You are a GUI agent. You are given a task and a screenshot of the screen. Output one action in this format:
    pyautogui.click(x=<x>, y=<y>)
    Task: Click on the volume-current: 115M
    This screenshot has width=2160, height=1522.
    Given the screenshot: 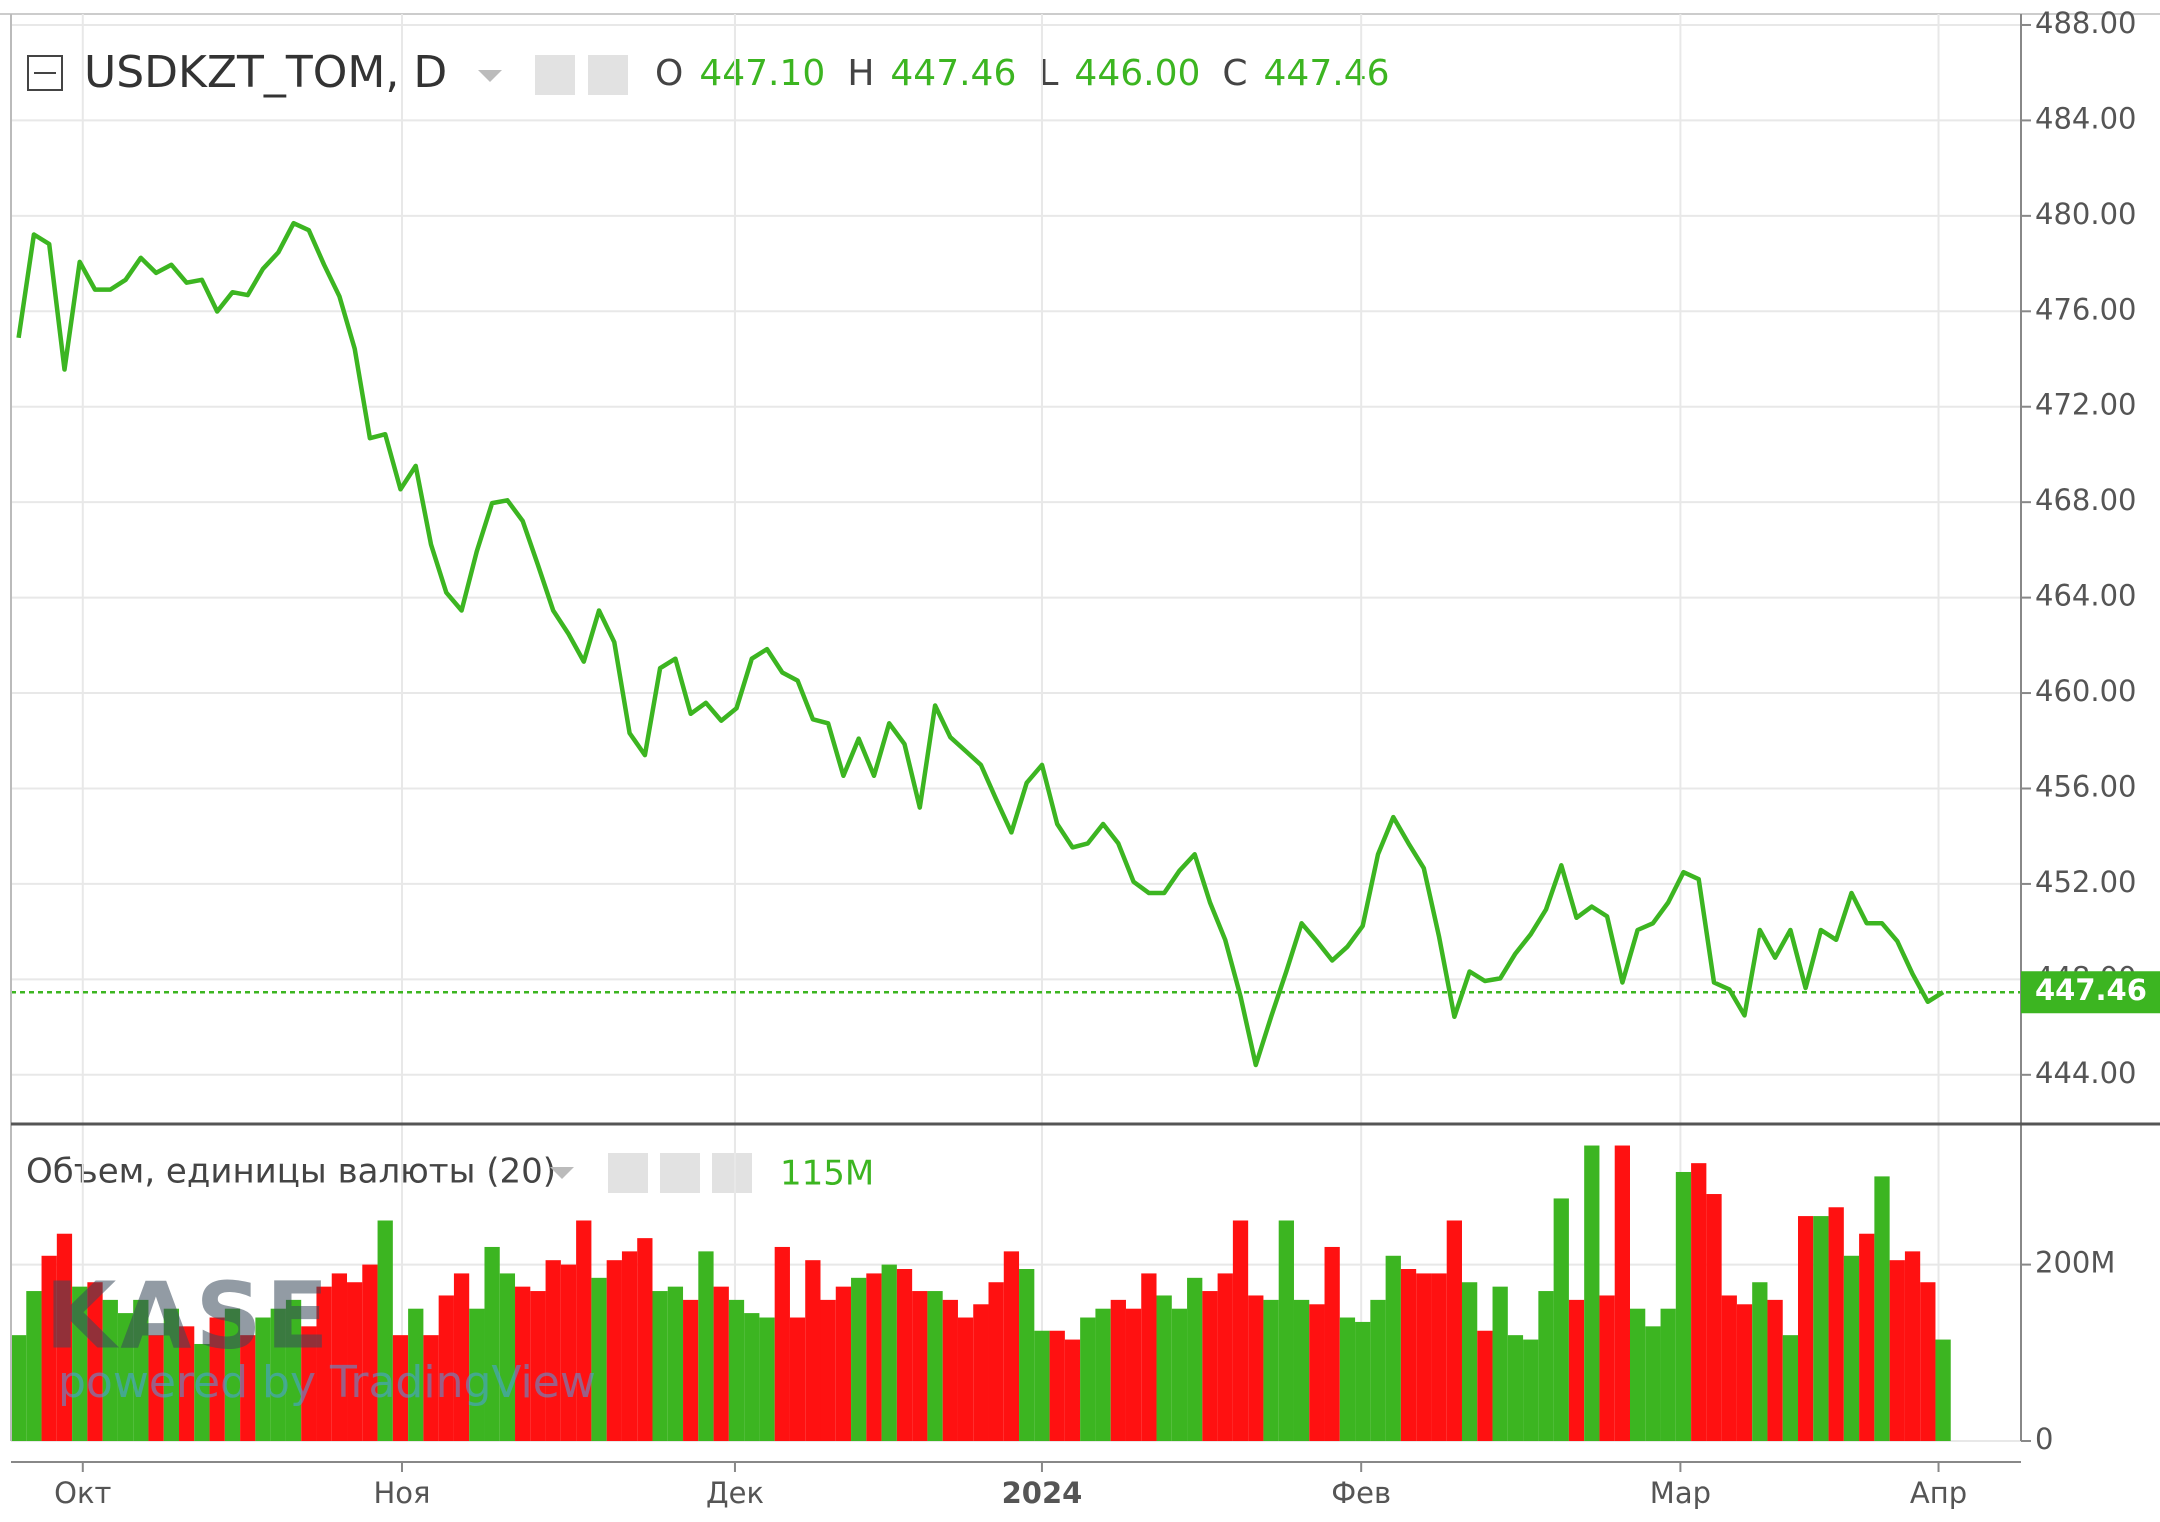 What is the action you would take?
    pyautogui.click(x=827, y=1174)
    